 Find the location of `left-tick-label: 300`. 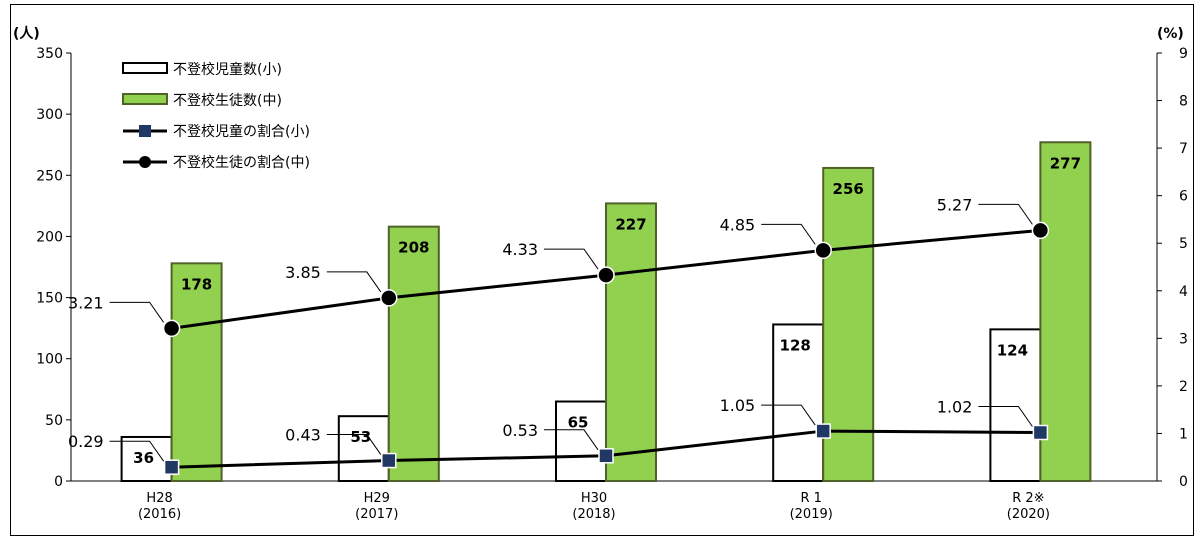

left-tick-label: 300 is located at coordinates (49, 115).